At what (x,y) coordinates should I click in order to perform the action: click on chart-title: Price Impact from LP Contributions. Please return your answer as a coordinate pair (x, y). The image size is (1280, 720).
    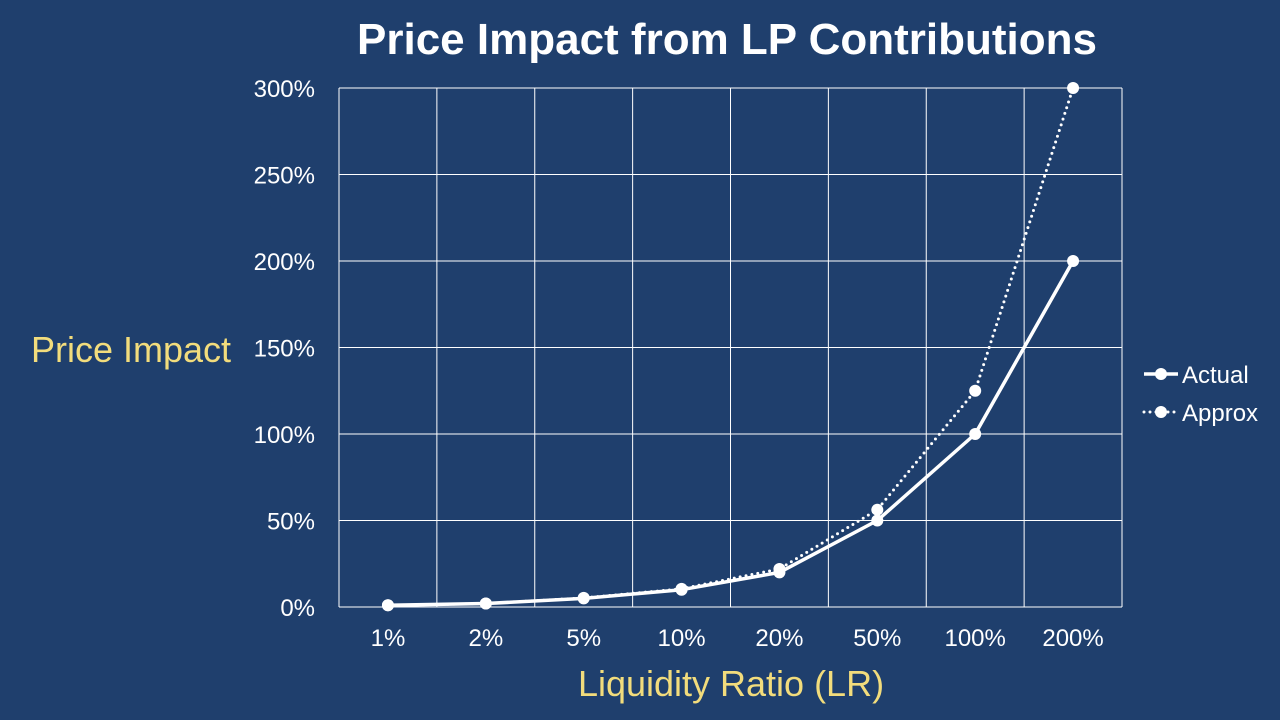
    Looking at the image, I should click on (727, 39).